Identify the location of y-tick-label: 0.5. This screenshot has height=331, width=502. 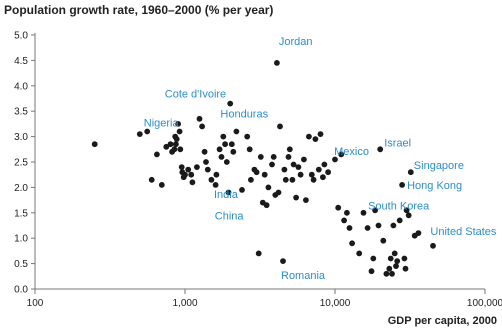
(21, 264).